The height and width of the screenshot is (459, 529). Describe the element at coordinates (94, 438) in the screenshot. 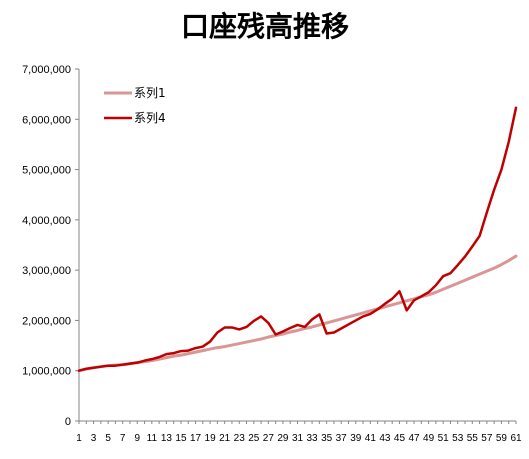

I see `x-tick-label: 3` at that location.